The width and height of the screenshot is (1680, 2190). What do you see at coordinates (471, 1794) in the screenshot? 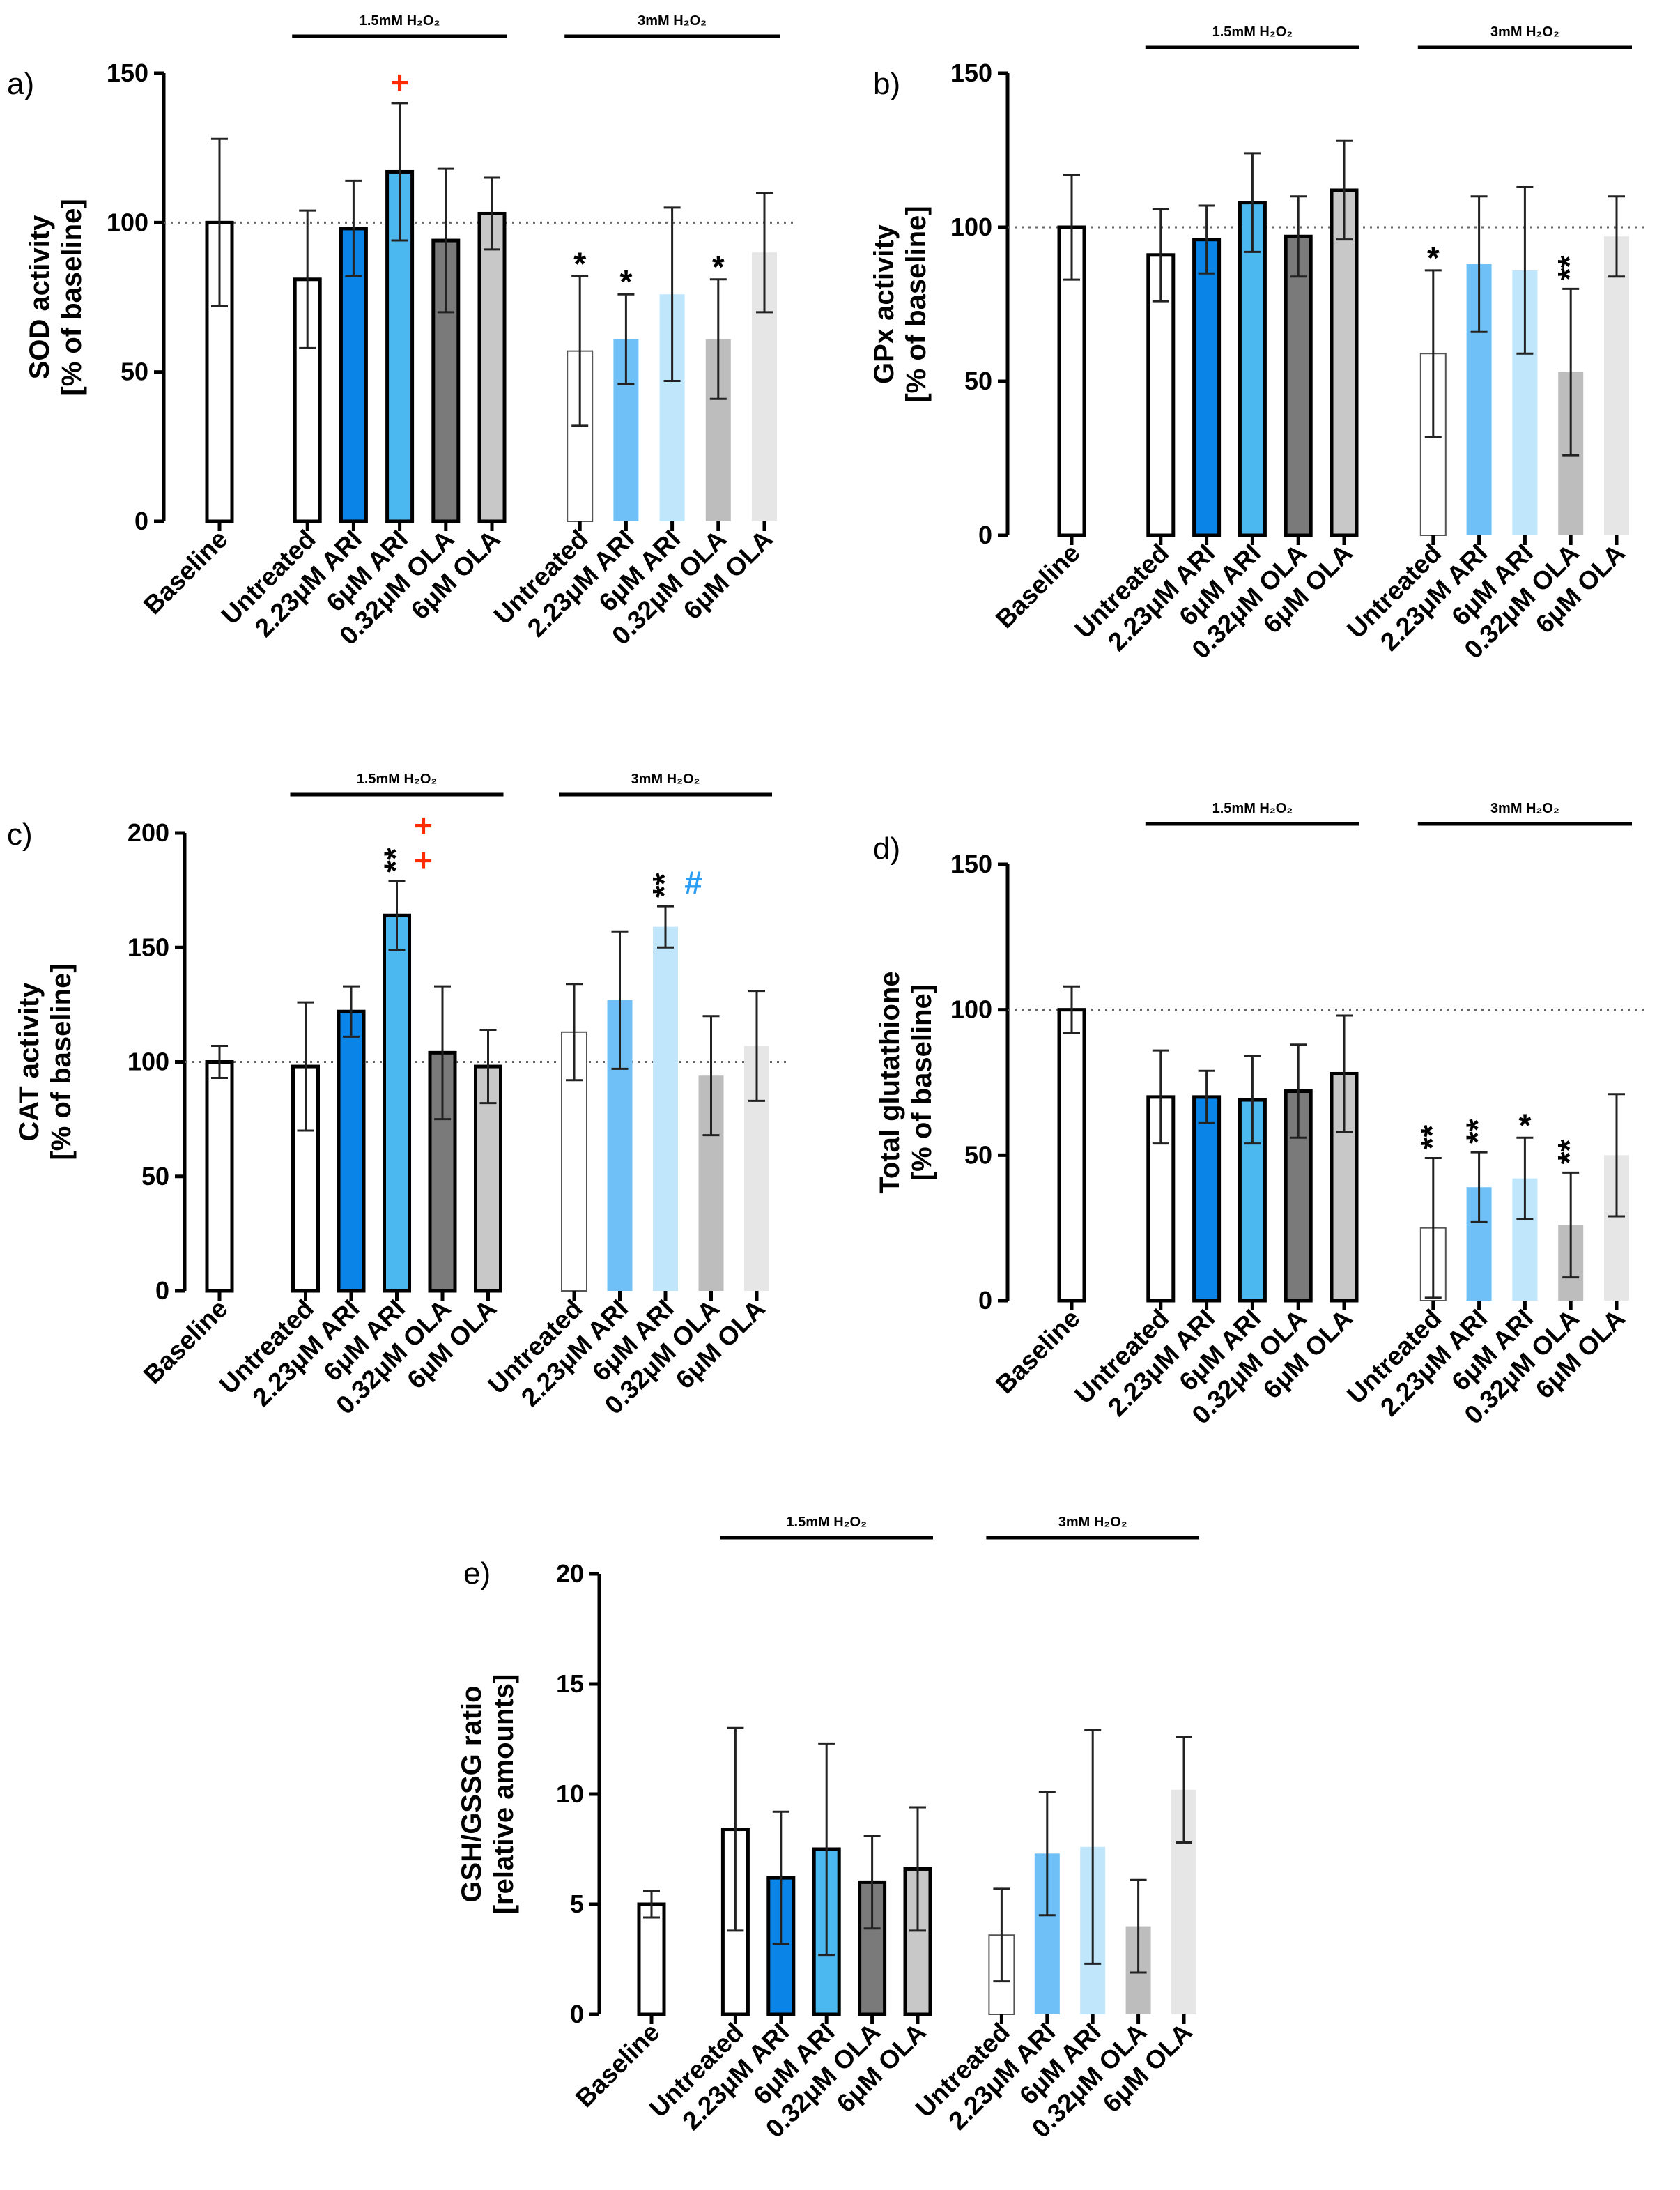
I see `y-axis-title: GSH/GSSG ratio` at bounding box center [471, 1794].